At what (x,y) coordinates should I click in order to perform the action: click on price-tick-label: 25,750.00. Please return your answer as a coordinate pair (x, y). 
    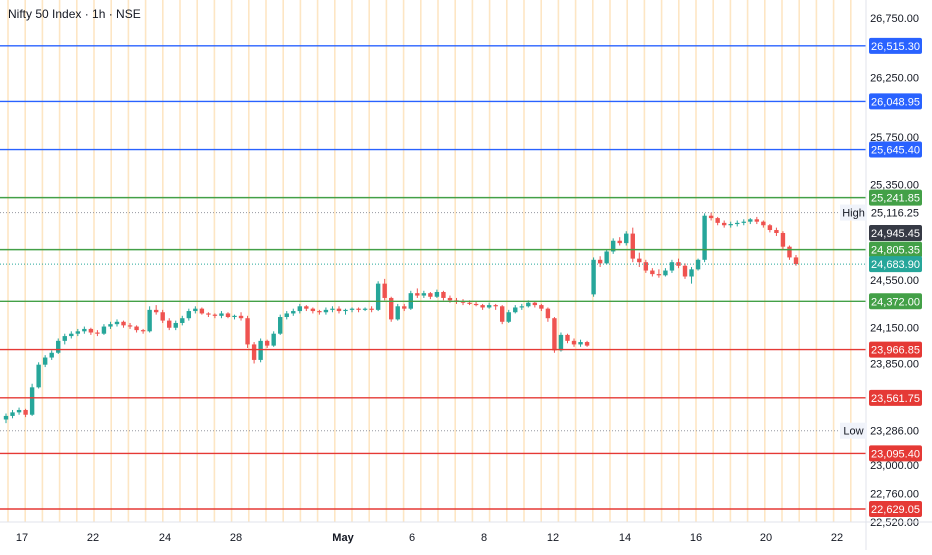
    Looking at the image, I should click on (894, 138).